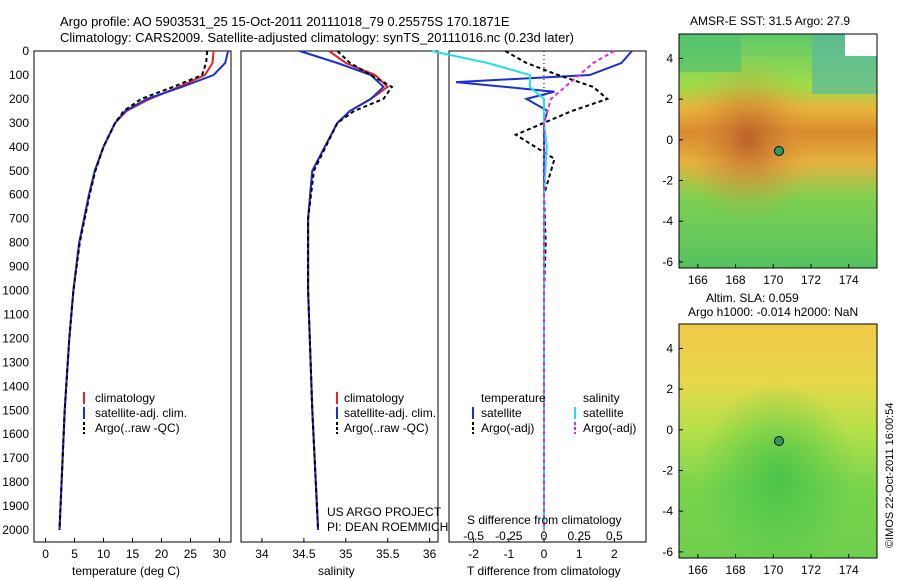 The height and width of the screenshot is (580, 900). I want to click on depth-tick-label: 2000, so click(15, 530).